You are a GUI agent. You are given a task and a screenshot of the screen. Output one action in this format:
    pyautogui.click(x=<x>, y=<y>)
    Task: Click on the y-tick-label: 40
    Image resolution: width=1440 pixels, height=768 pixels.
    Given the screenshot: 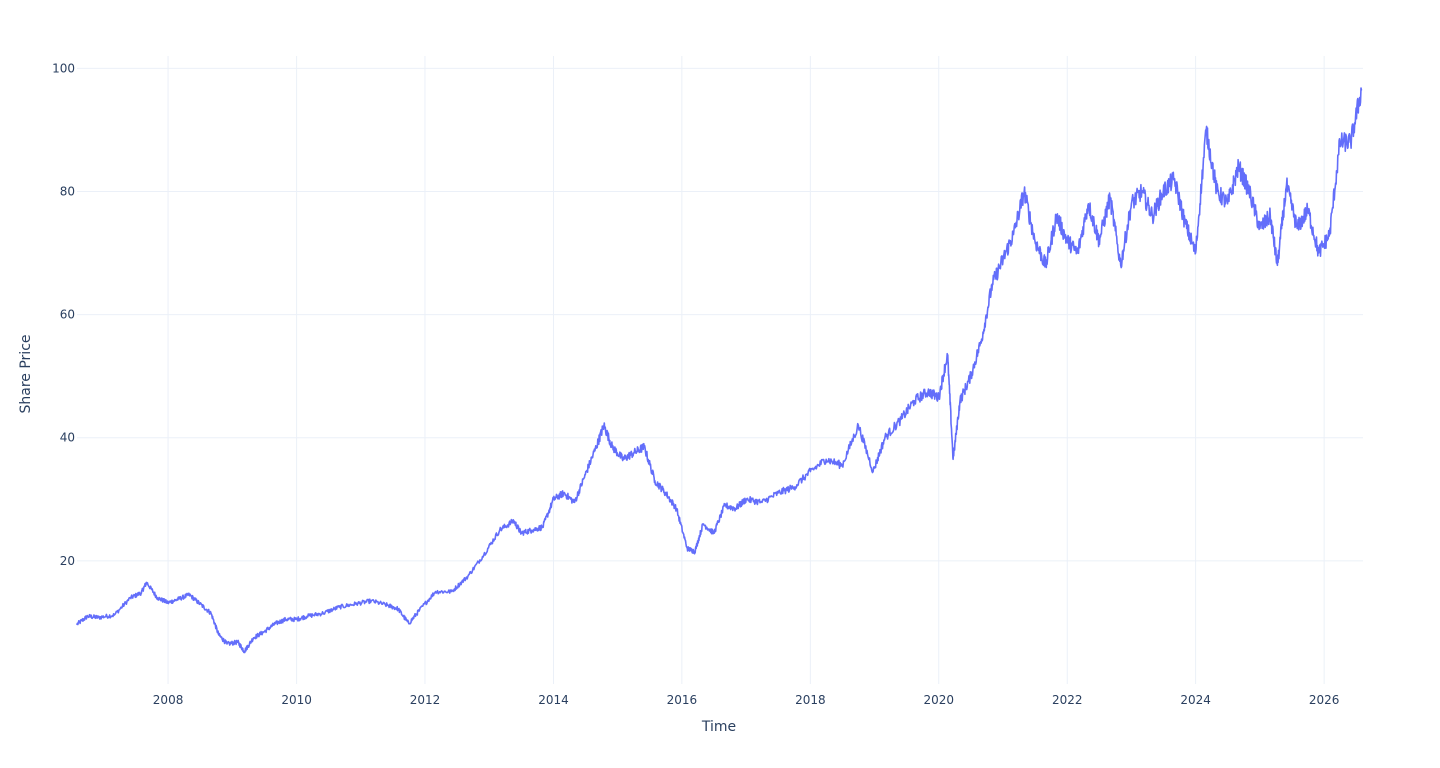 What is the action you would take?
    pyautogui.click(x=67, y=438)
    